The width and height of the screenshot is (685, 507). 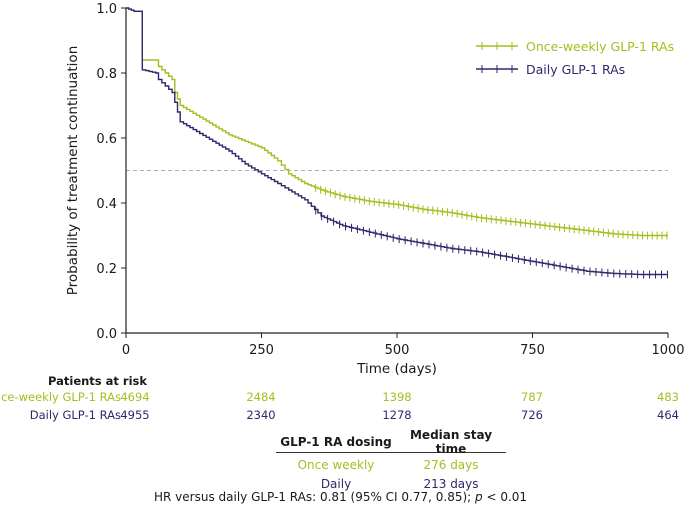 I want to click on risk-value: 1398, so click(x=397, y=397).